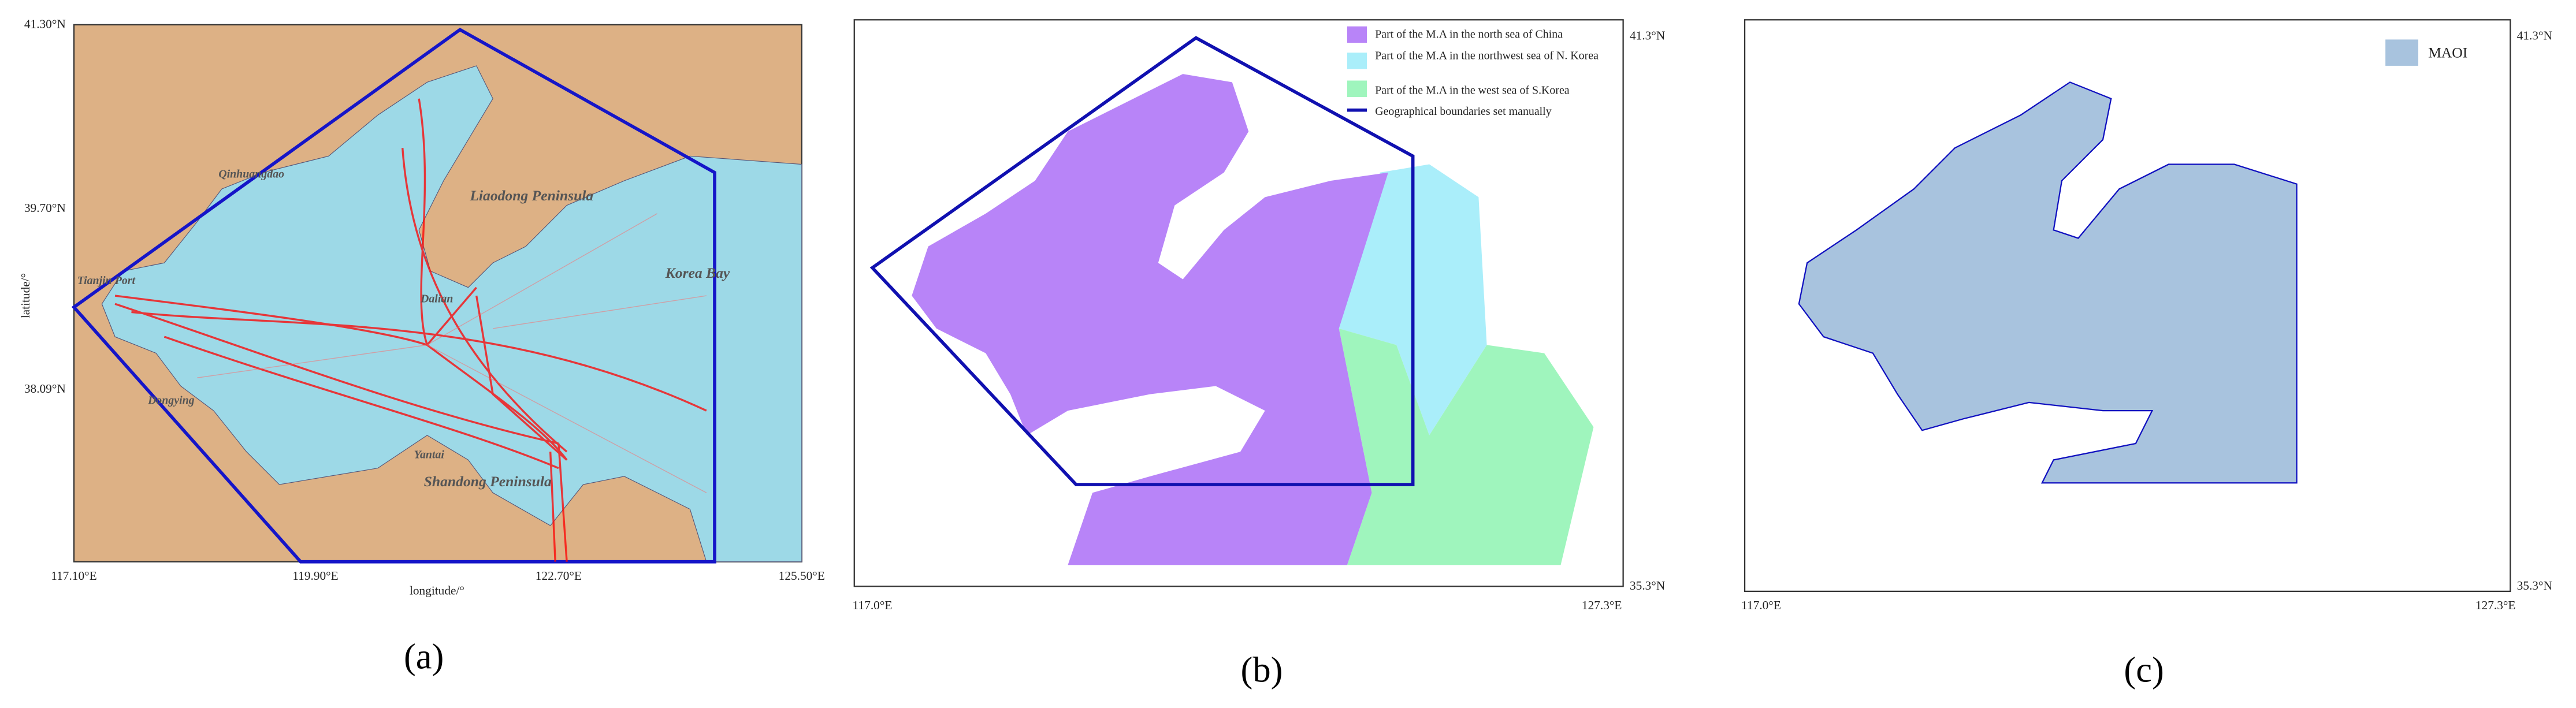 This screenshot has height=708, width=2576. I want to click on lon-label: 125.50°E, so click(802, 576).